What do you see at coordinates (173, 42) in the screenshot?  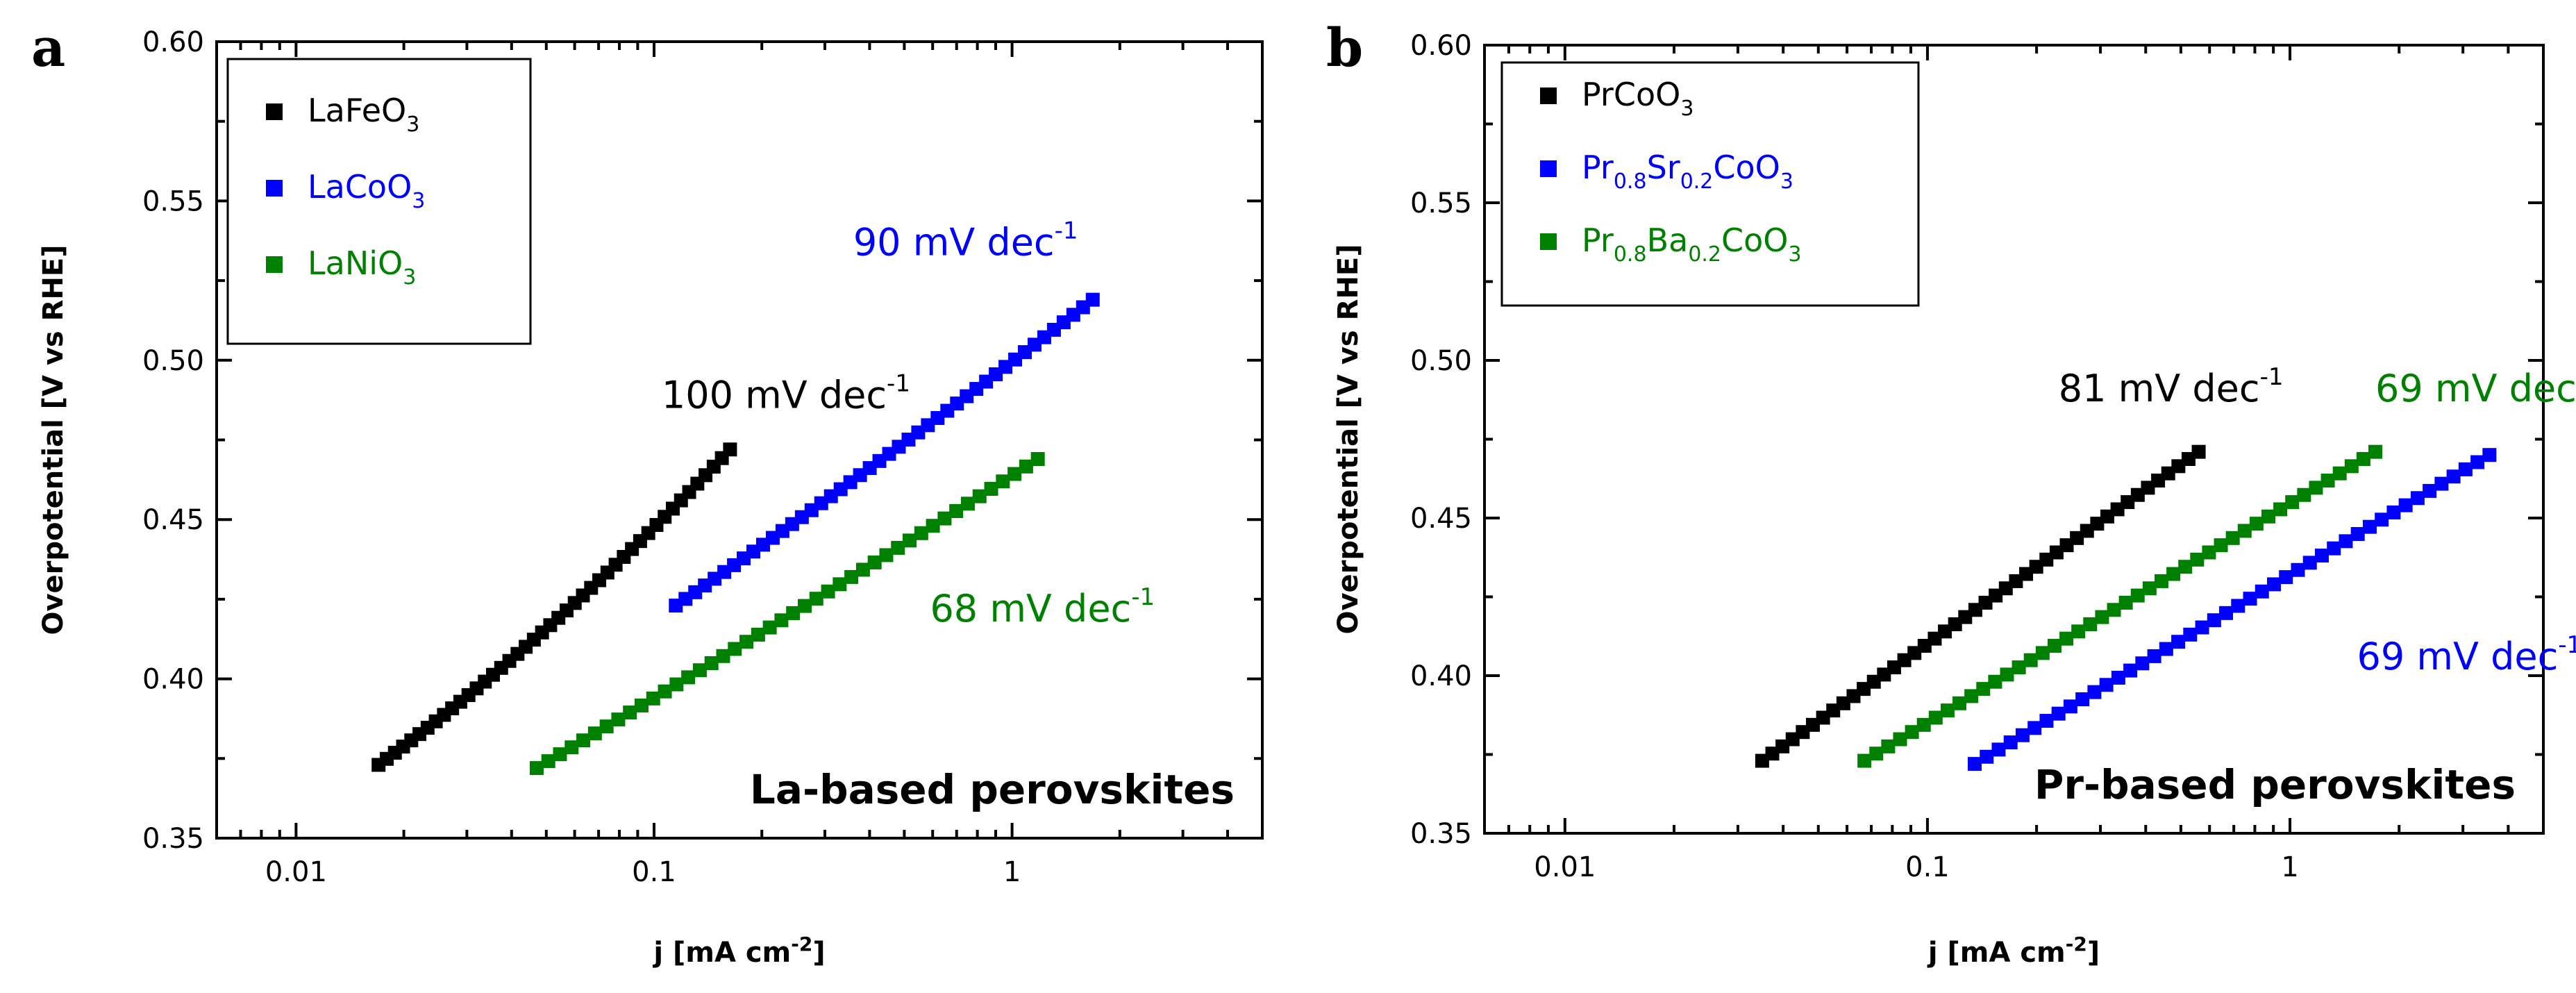 I see `y-tick-label: 0.60` at bounding box center [173, 42].